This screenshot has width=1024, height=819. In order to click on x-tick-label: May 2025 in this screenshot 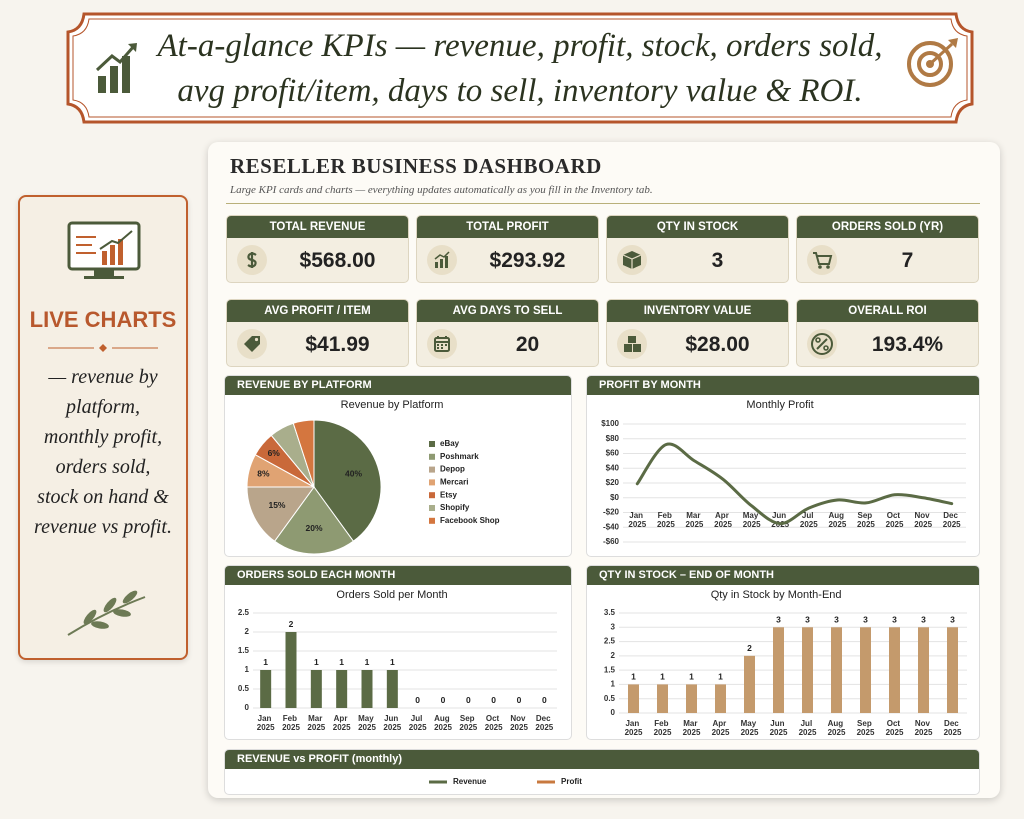, I will do `click(750, 728)`.